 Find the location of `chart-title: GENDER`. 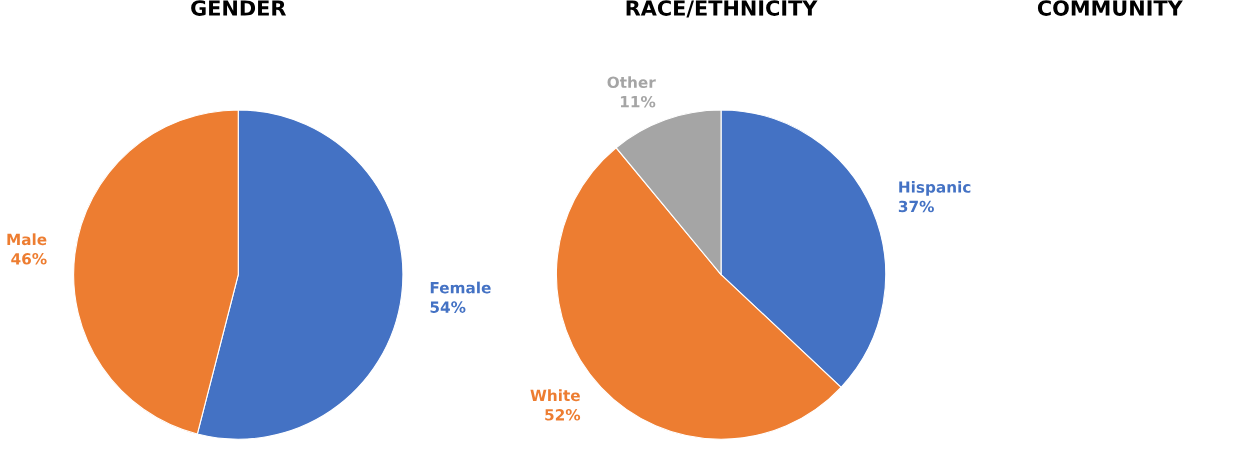

chart-title: GENDER is located at coordinates (239, 8).